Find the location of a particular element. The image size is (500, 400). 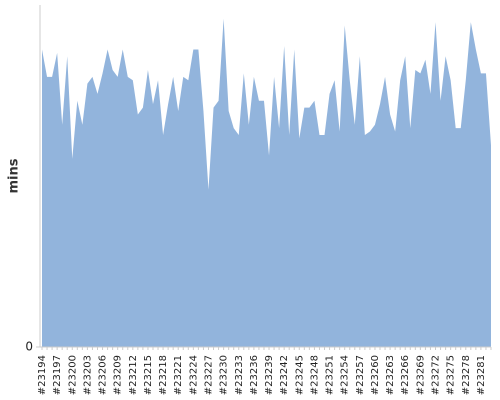

x-tick-label: #23200 is located at coordinates (72, 375).